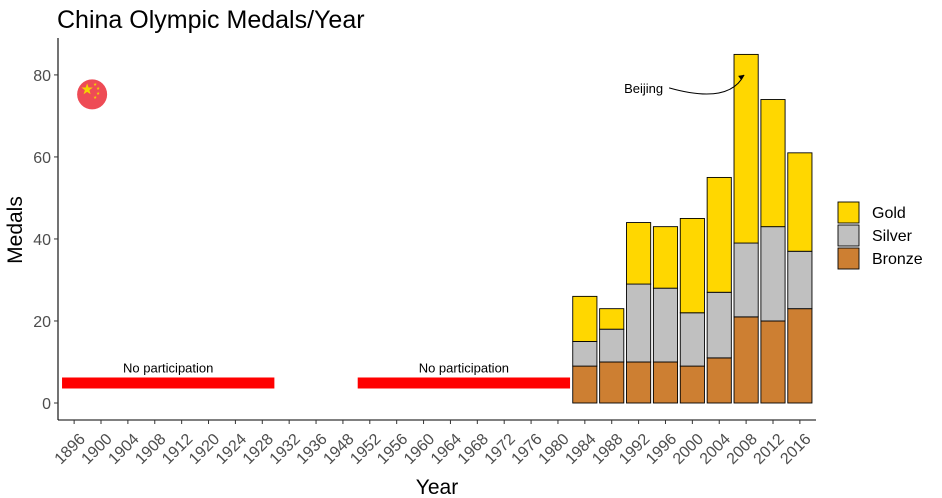  What do you see at coordinates (892, 236) in the screenshot?
I see `legend-label-silver: Silver` at bounding box center [892, 236].